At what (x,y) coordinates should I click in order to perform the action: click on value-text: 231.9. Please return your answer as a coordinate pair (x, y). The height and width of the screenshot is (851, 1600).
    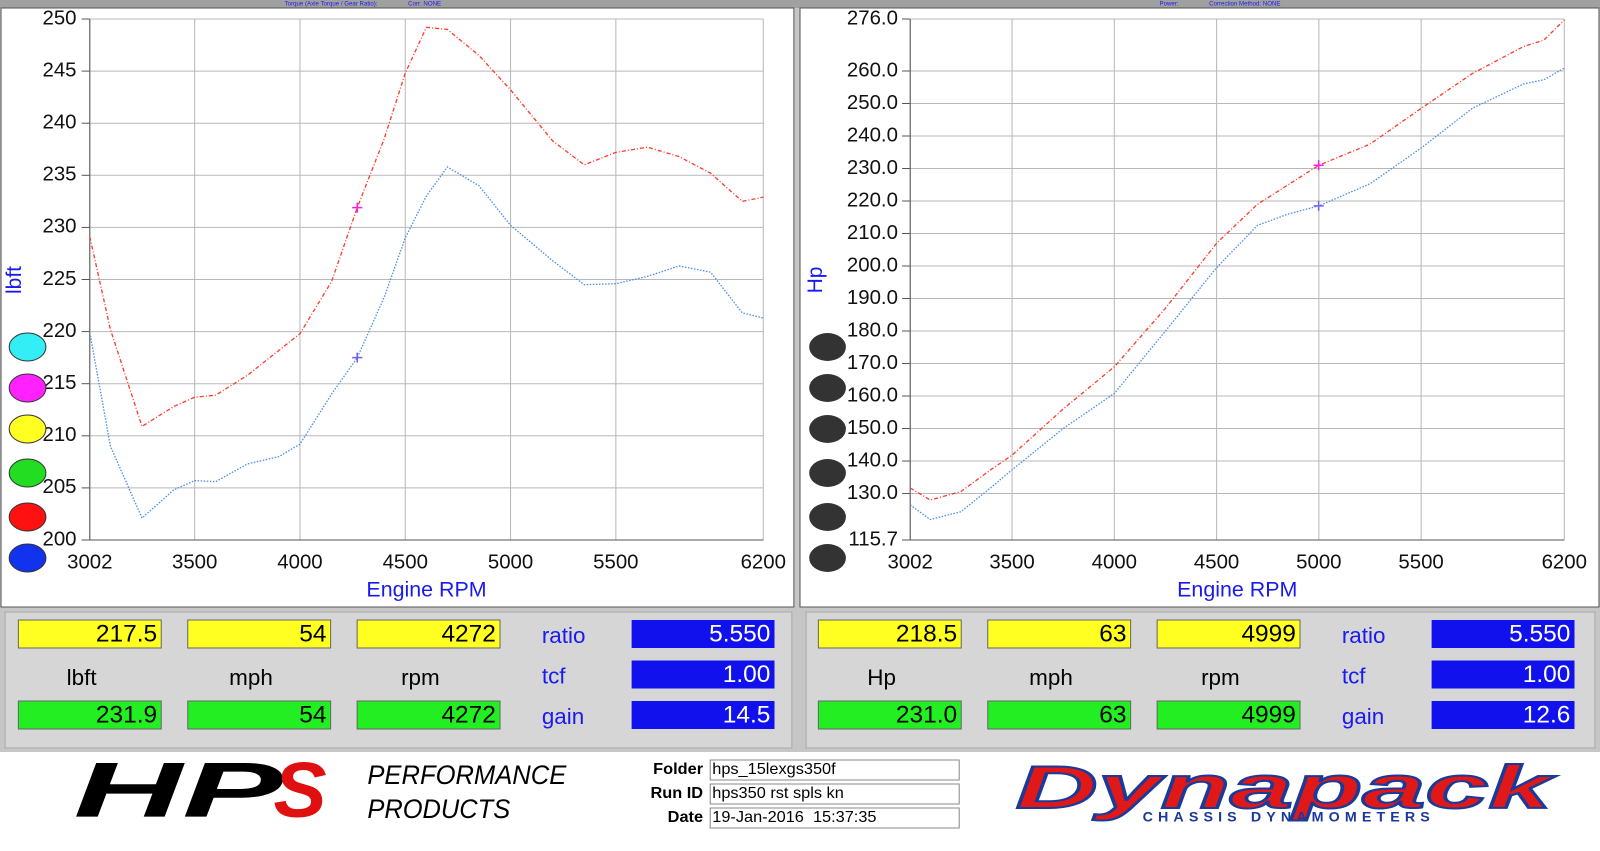
    Looking at the image, I should click on (126, 715).